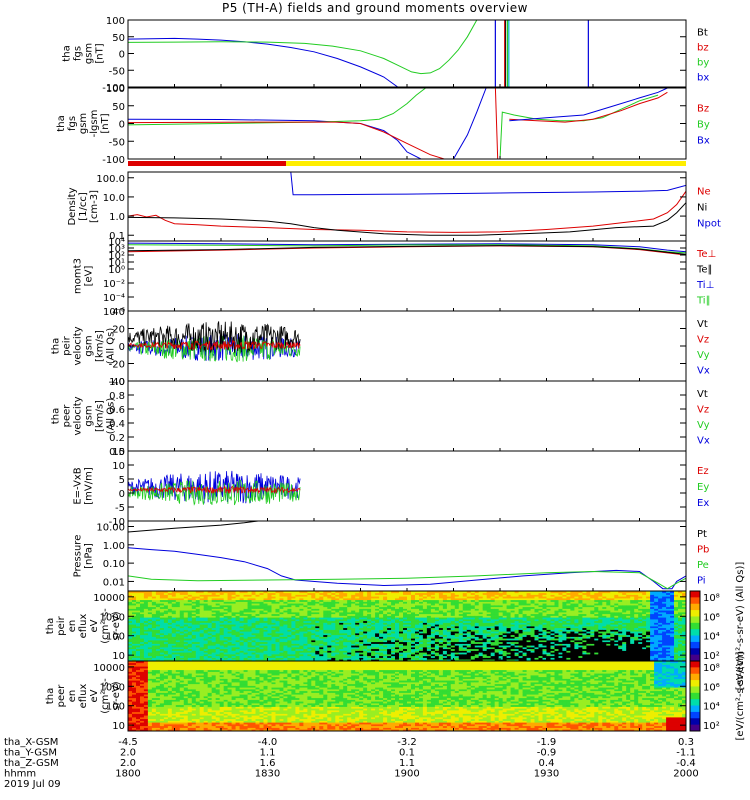  I want to click on series-Tepar, so click(407, 250).